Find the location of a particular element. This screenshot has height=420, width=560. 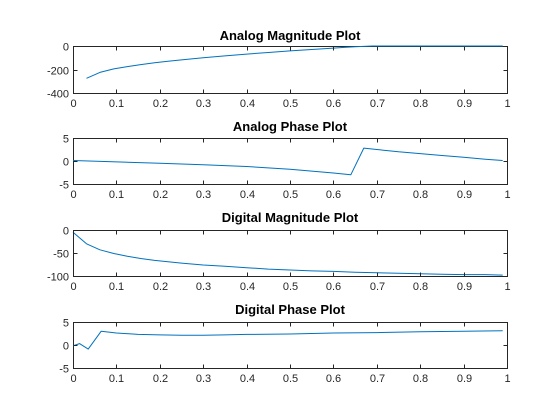

digital-phase-axes-box is located at coordinates (290, 345).